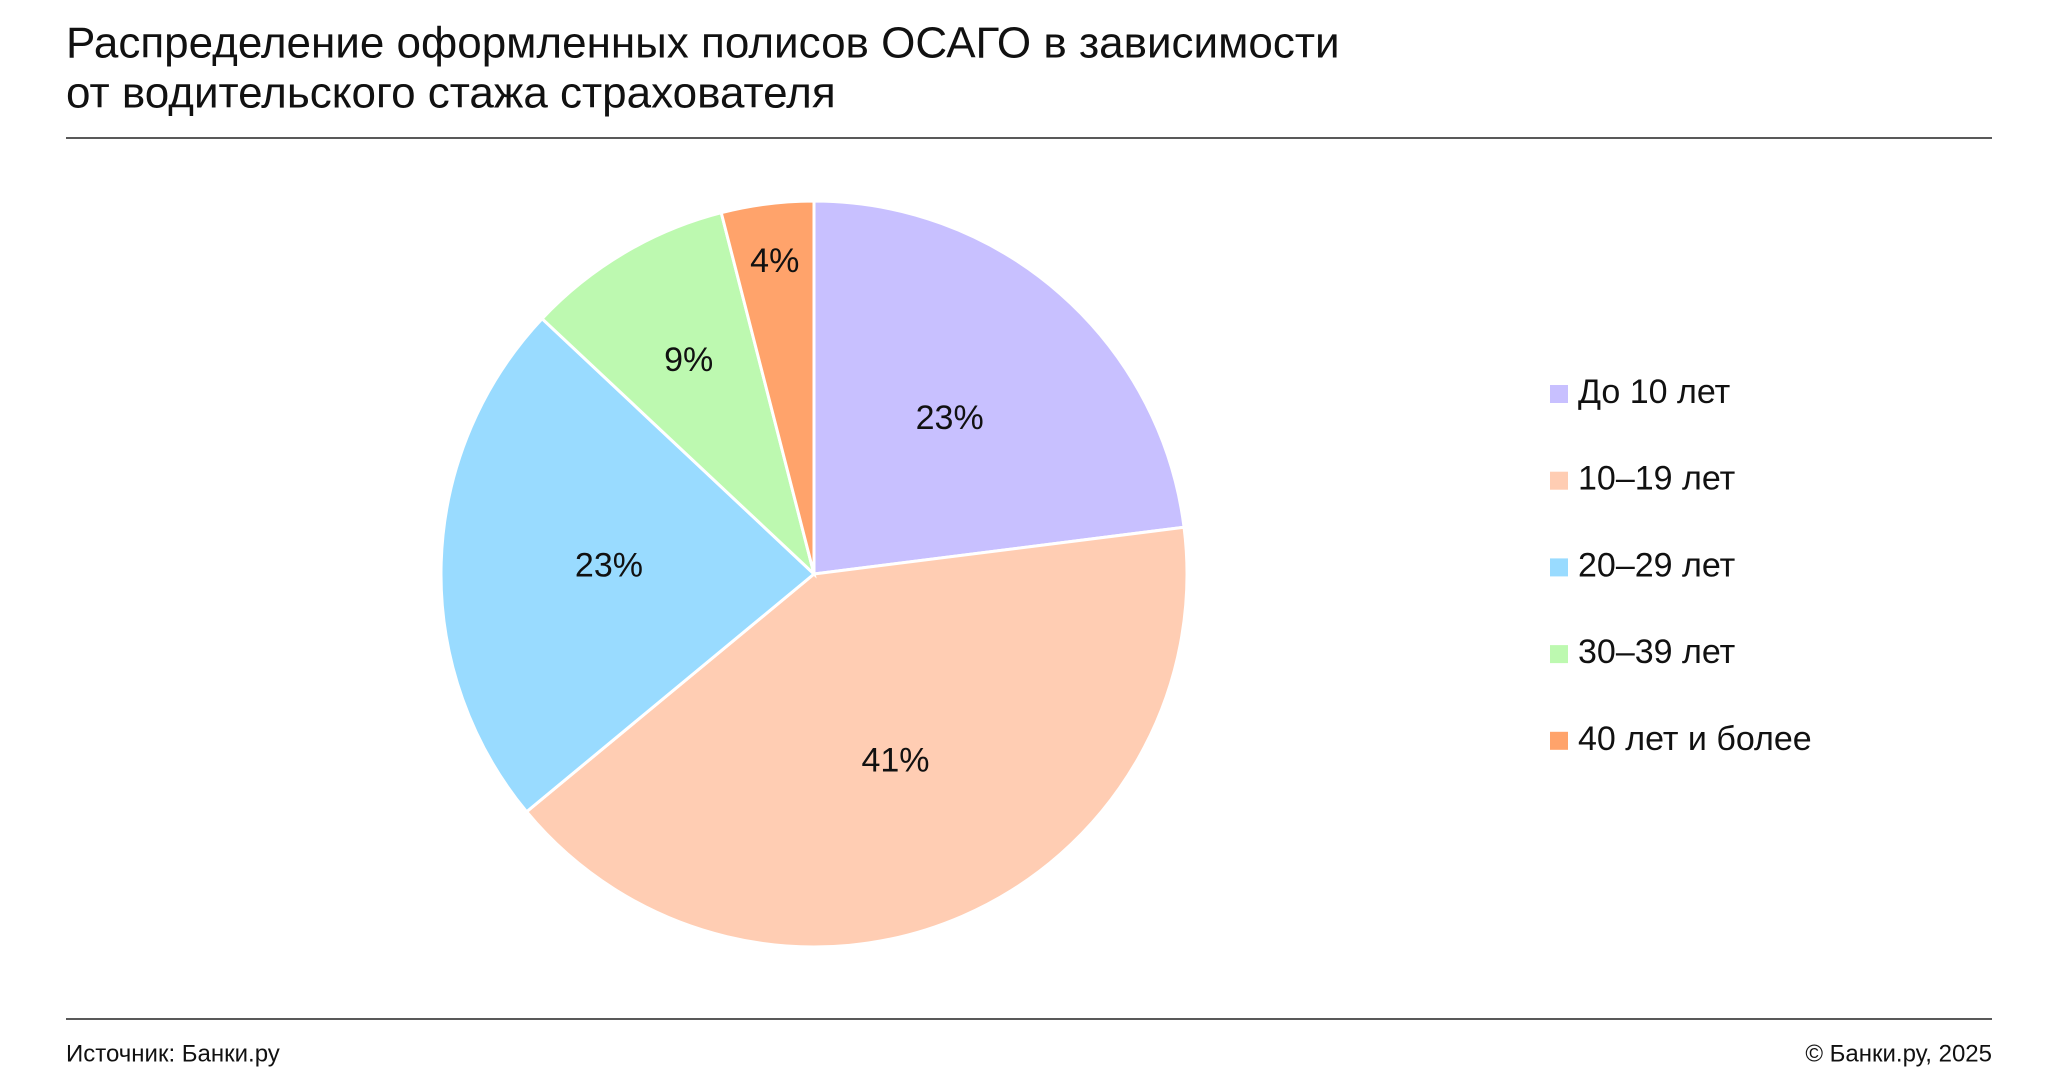 This screenshot has width=2049, height=1089. What do you see at coordinates (895, 760) in the screenshot?
I see `data-label: 41%` at bounding box center [895, 760].